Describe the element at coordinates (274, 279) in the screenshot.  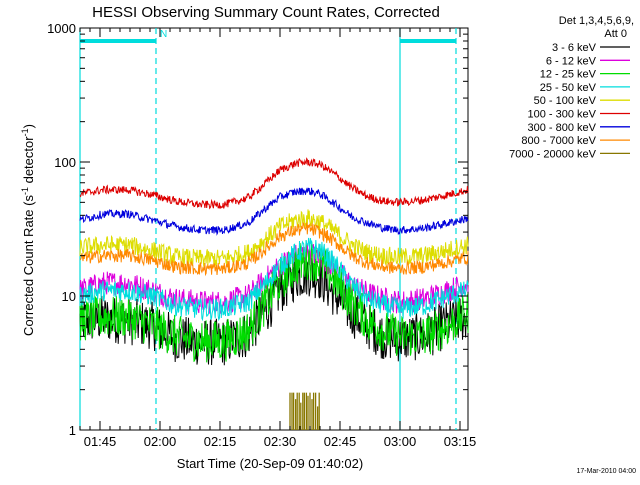
I see `series-25-50-kev` at that location.